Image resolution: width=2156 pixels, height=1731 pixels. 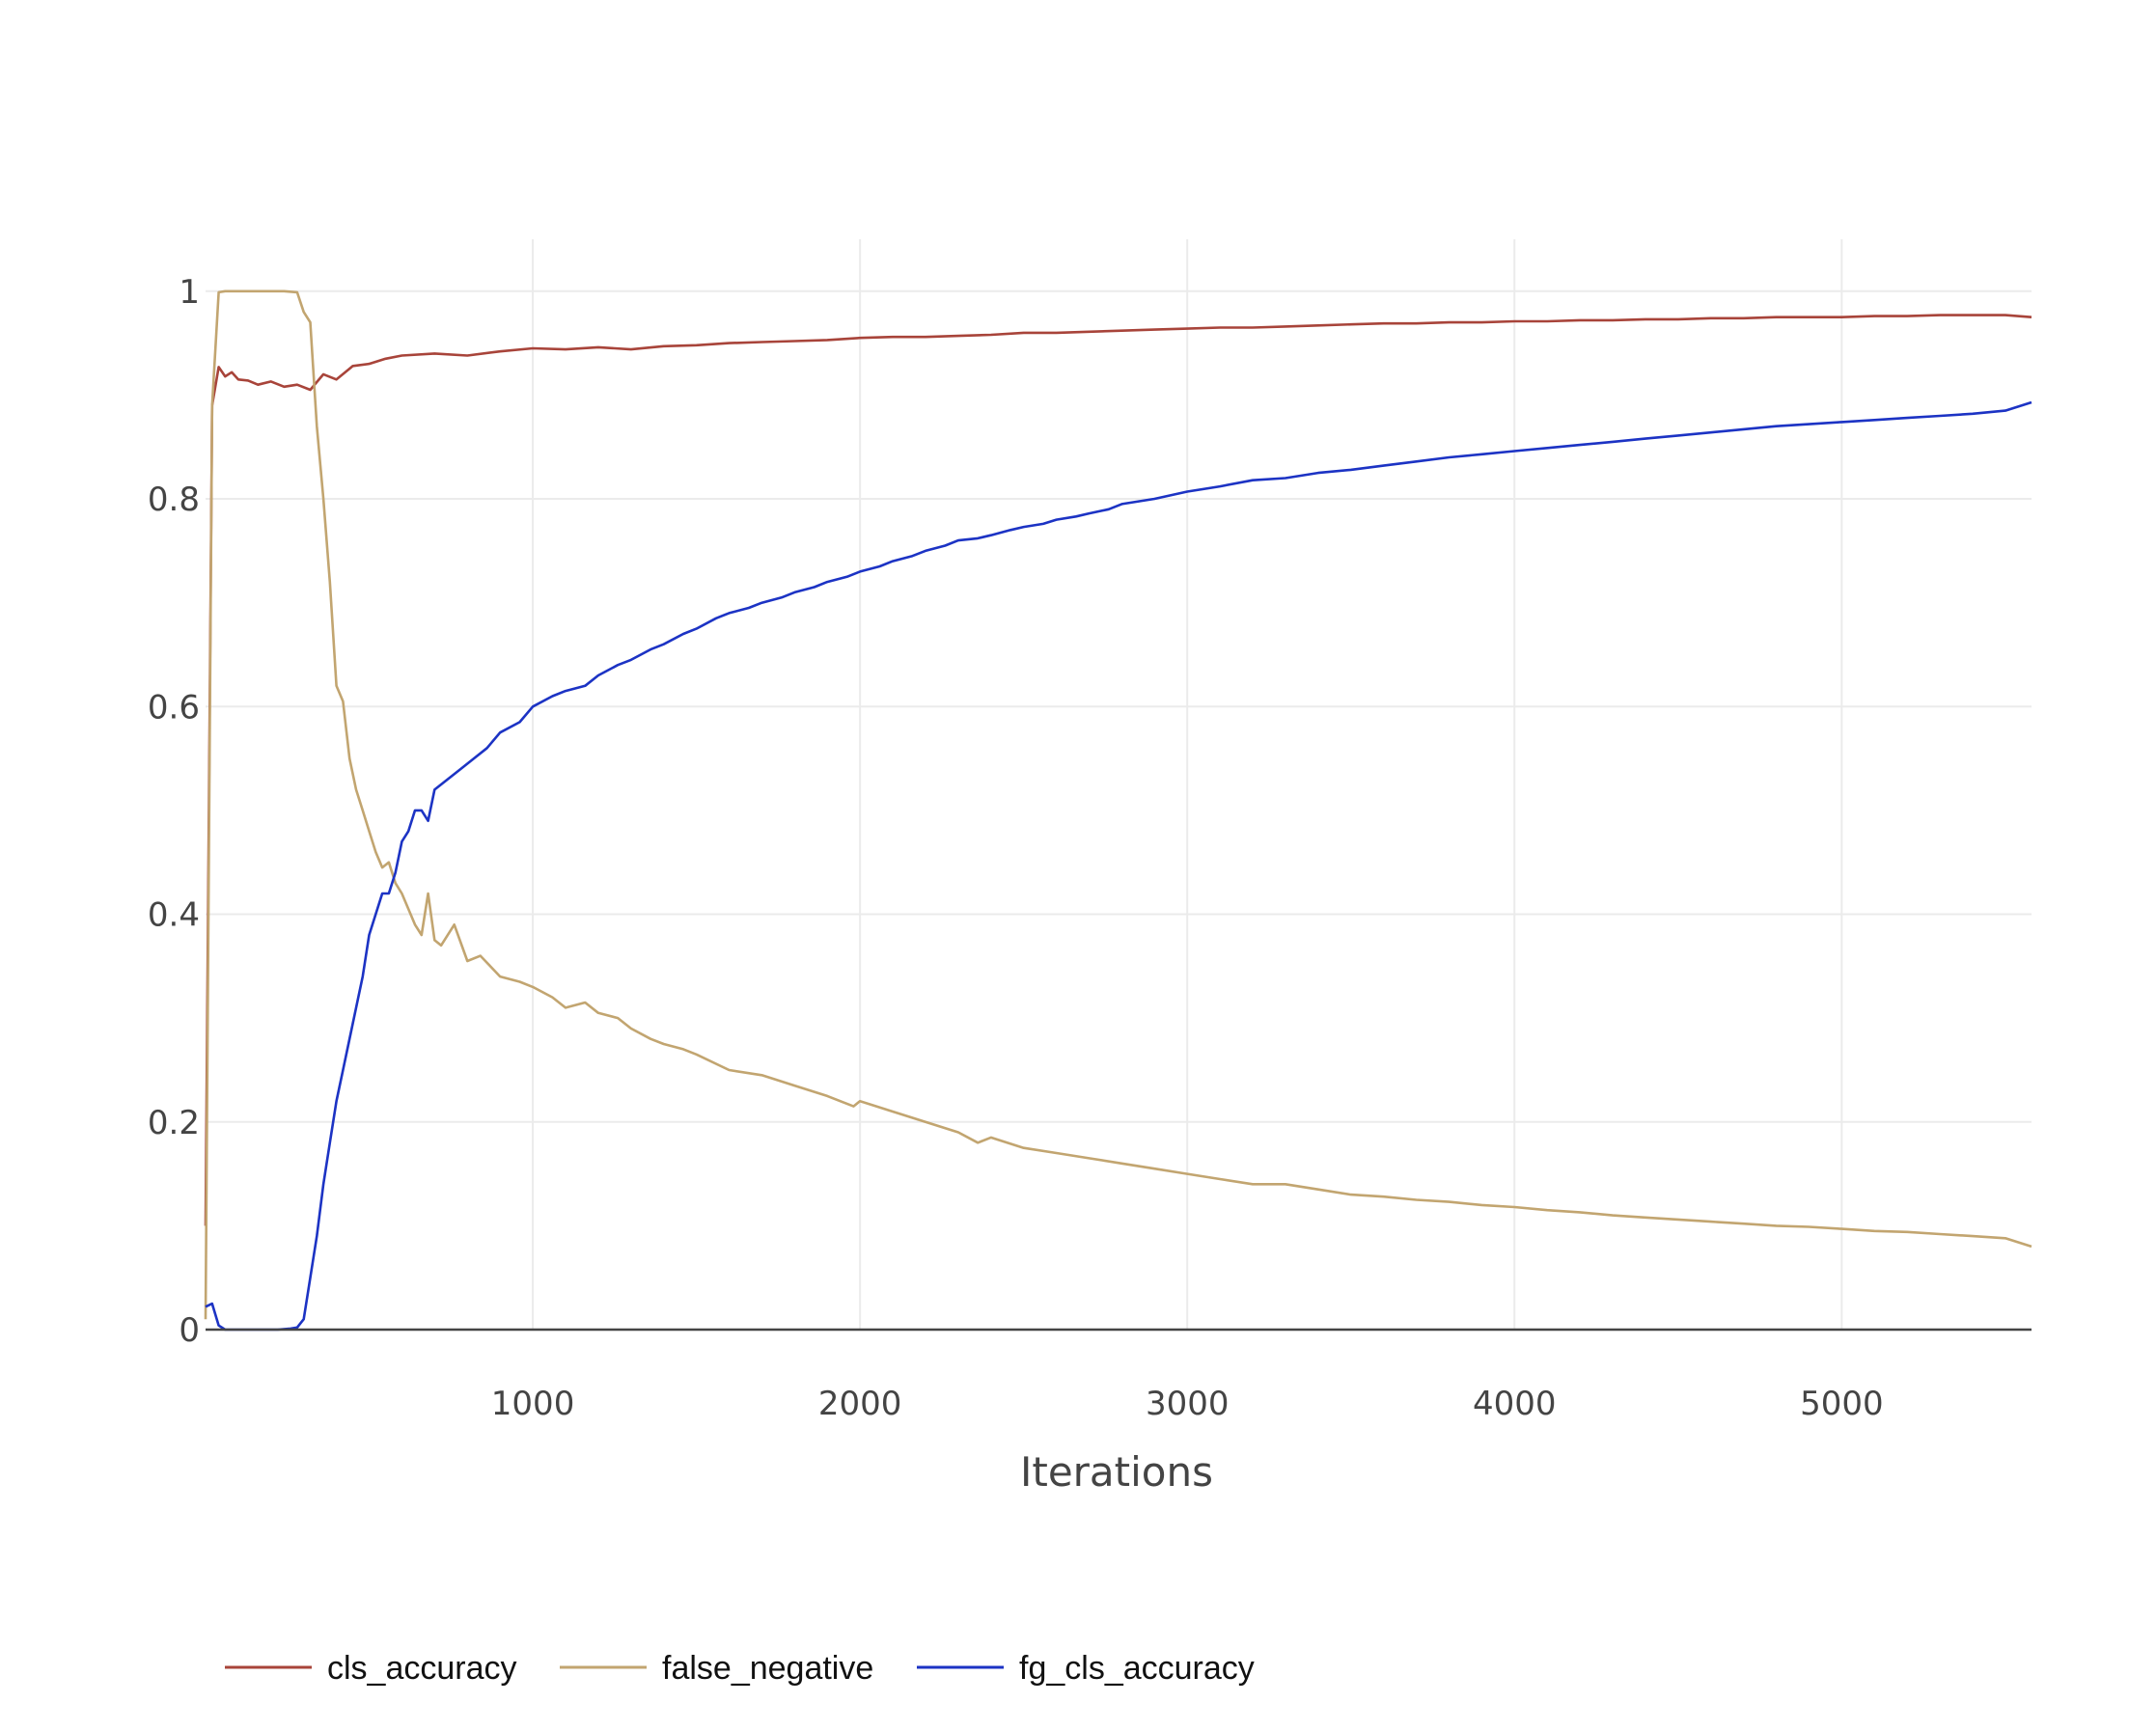 I want to click on x-axis-tick-labels: 1000 2000 3000 4000 5000, so click(x=1187, y=1404).